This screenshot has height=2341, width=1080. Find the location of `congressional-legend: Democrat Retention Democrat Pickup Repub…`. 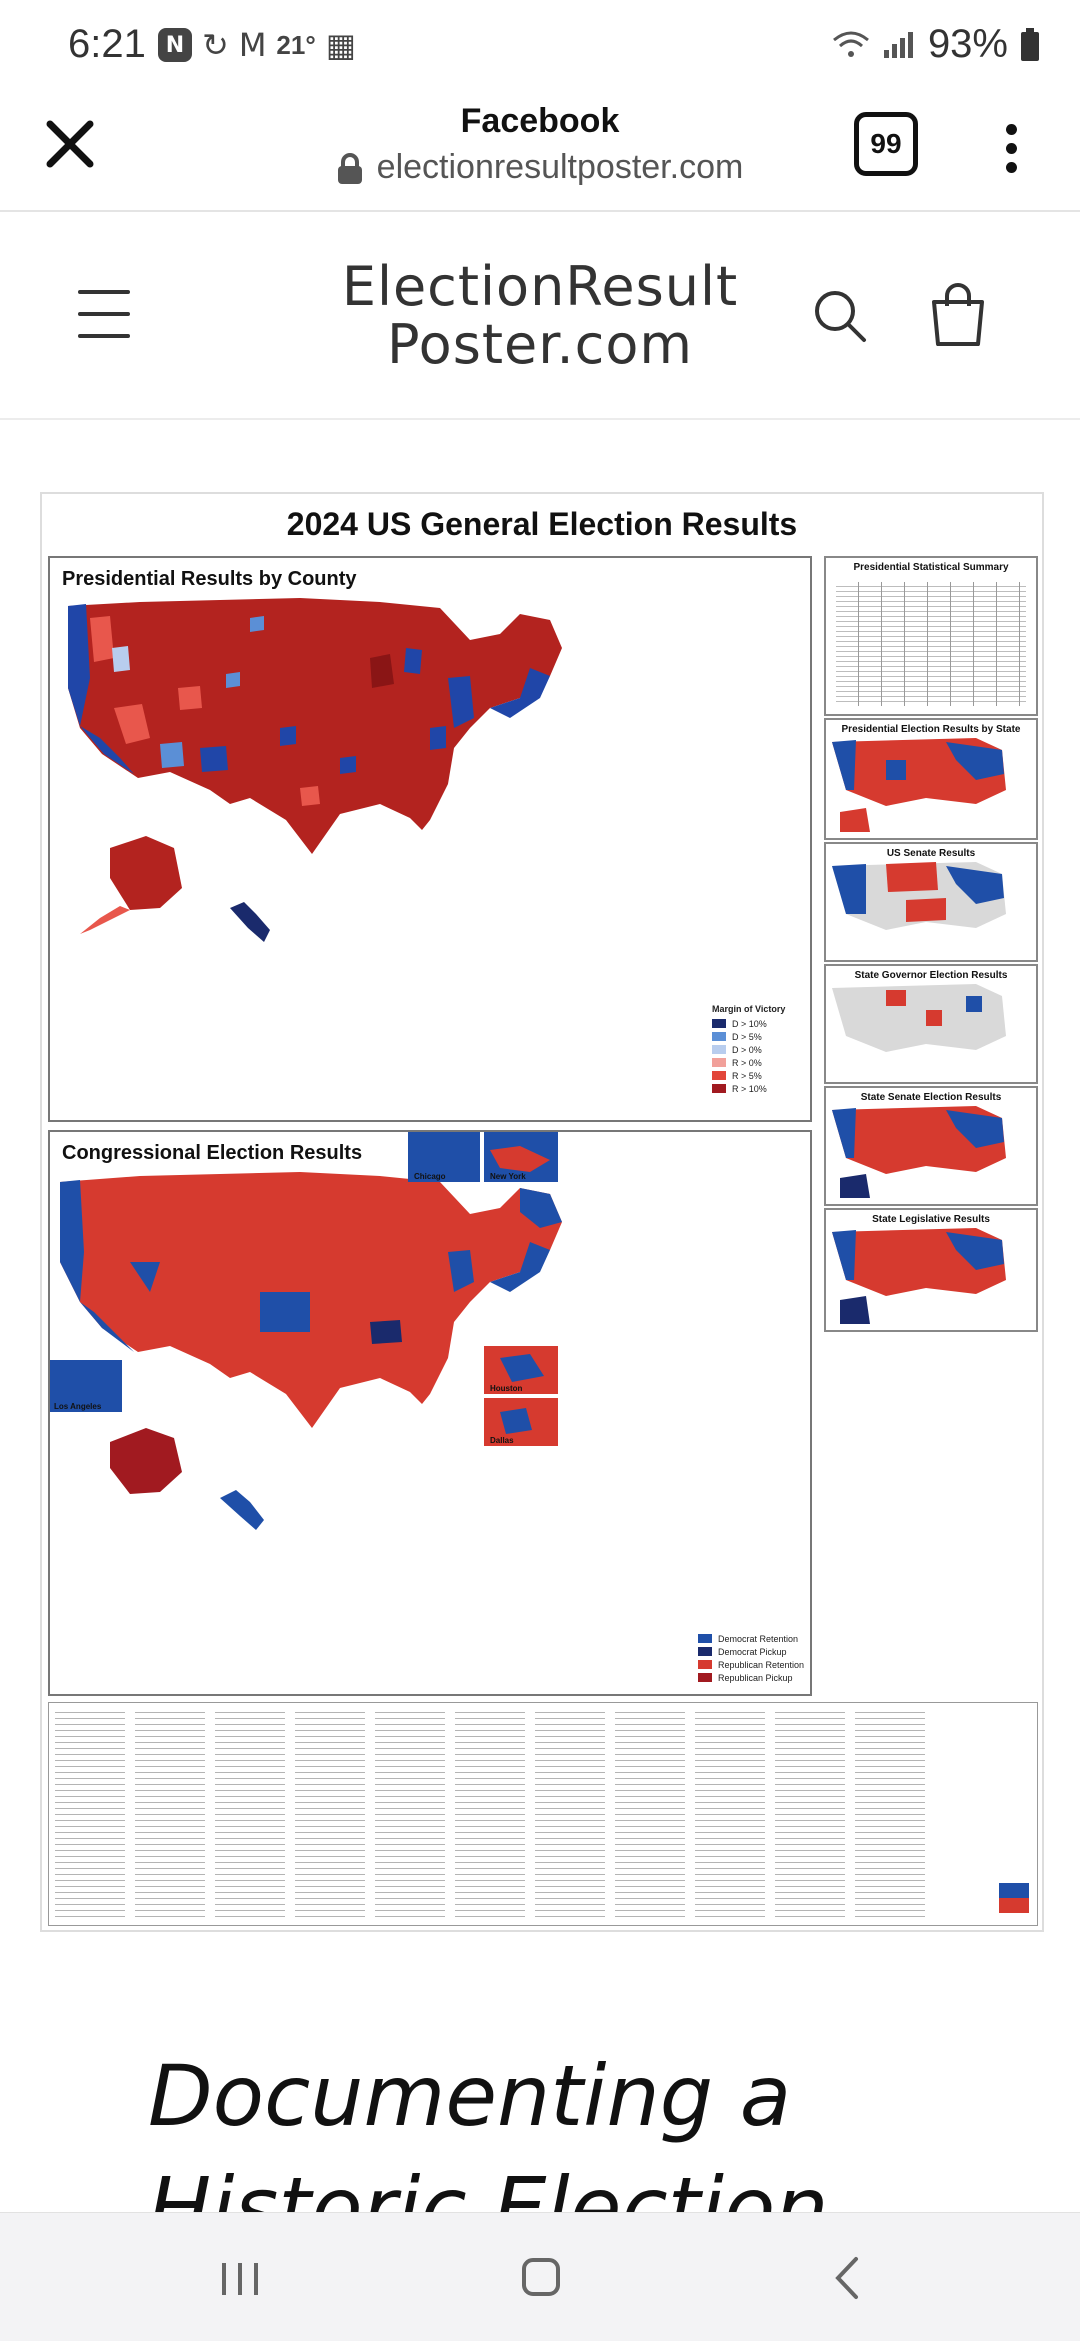

congressional-legend: Democrat Retention Democrat Pickup Repub… is located at coordinates (751, 1658).